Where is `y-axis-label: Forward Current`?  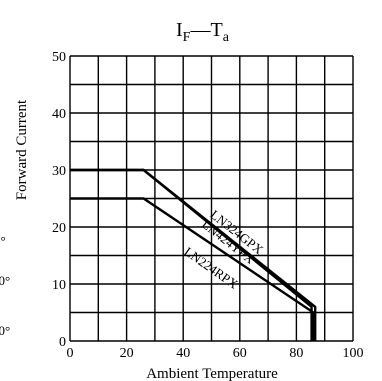 y-axis-label: Forward Current is located at coordinates (22, 149).